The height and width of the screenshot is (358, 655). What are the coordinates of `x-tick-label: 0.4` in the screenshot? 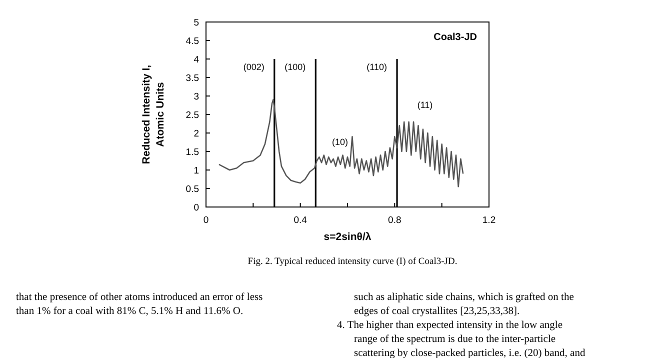 It's located at (300, 220).